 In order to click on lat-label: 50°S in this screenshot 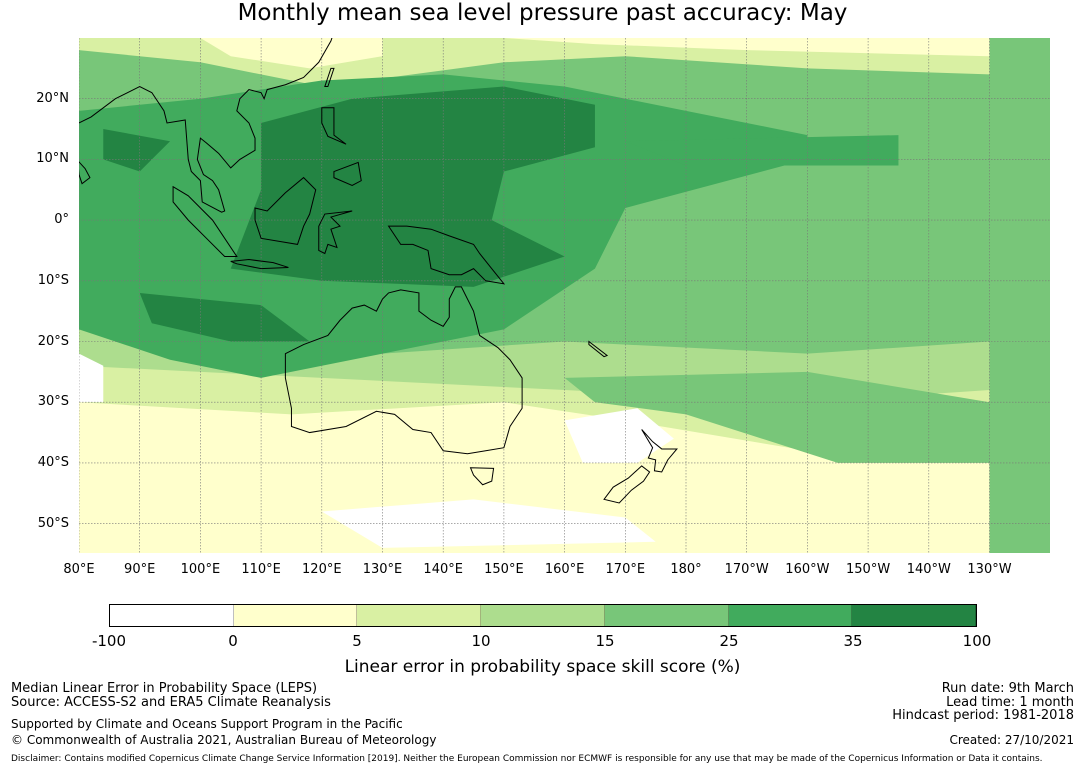, I will do `click(53, 523)`.